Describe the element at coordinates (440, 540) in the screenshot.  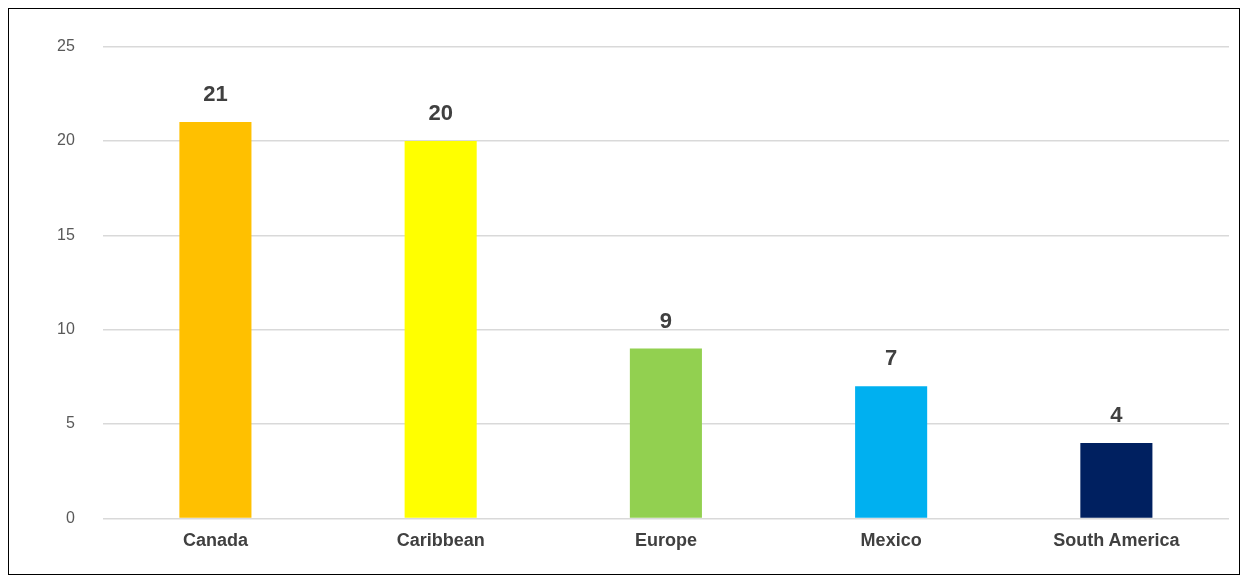
I see `x-tick-label: Caribbean` at that location.